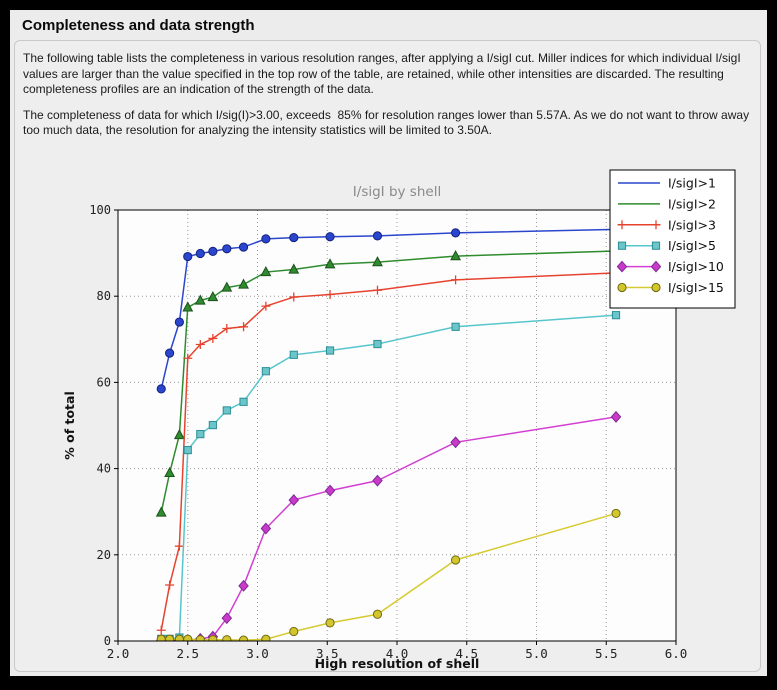 The width and height of the screenshot is (777, 690). Describe the element at coordinates (397, 192) in the screenshot. I see `chart-title: I/sigI by shell` at that location.